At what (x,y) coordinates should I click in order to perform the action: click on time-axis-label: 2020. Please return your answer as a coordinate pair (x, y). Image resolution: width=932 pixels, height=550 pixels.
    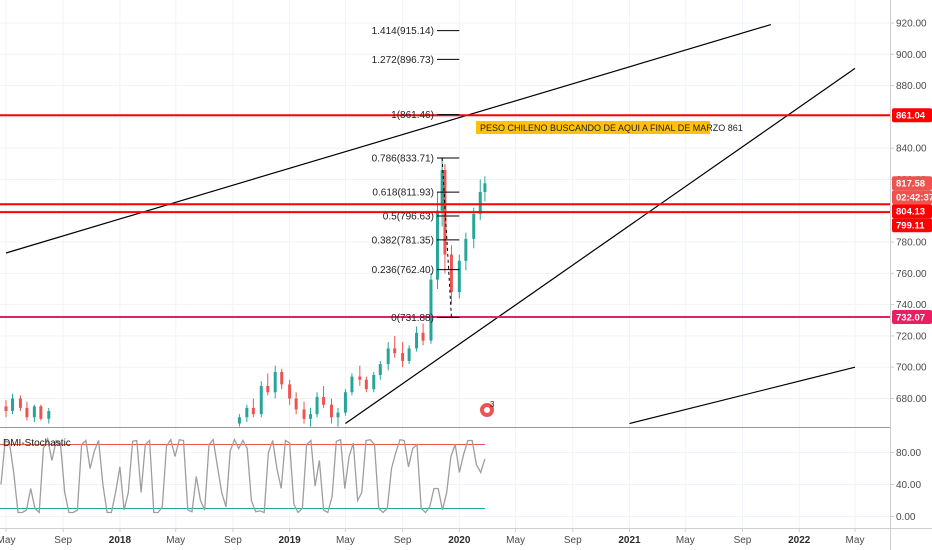
    Looking at the image, I should click on (459, 540).